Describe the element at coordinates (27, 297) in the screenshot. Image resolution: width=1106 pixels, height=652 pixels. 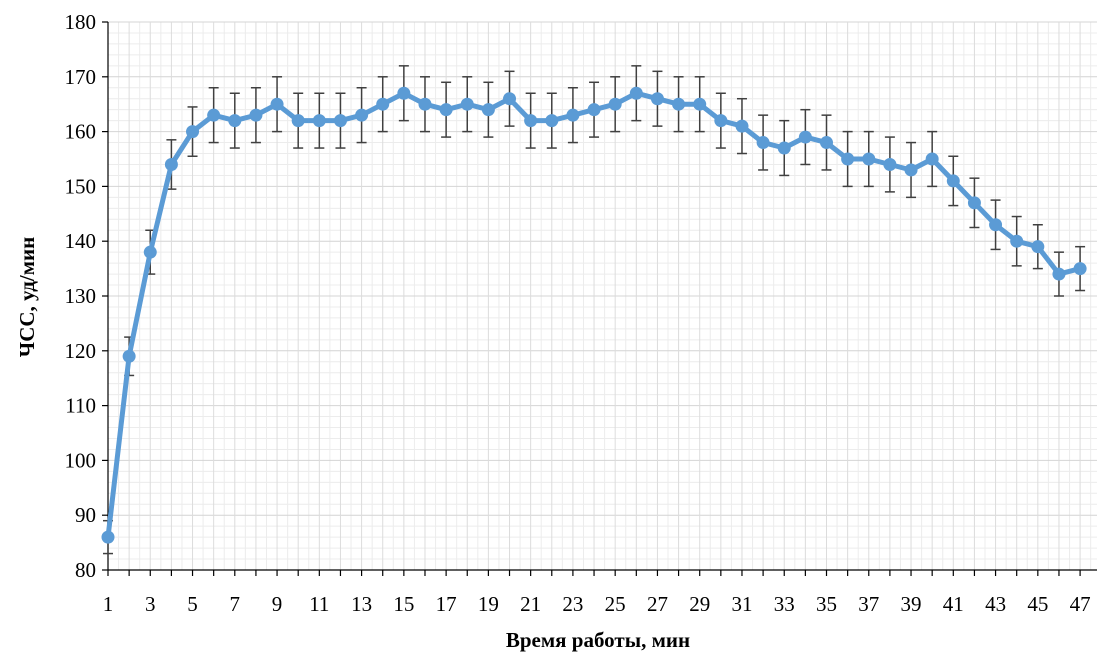
I see `y-axis-title: ЧСС, уд/мин` at that location.